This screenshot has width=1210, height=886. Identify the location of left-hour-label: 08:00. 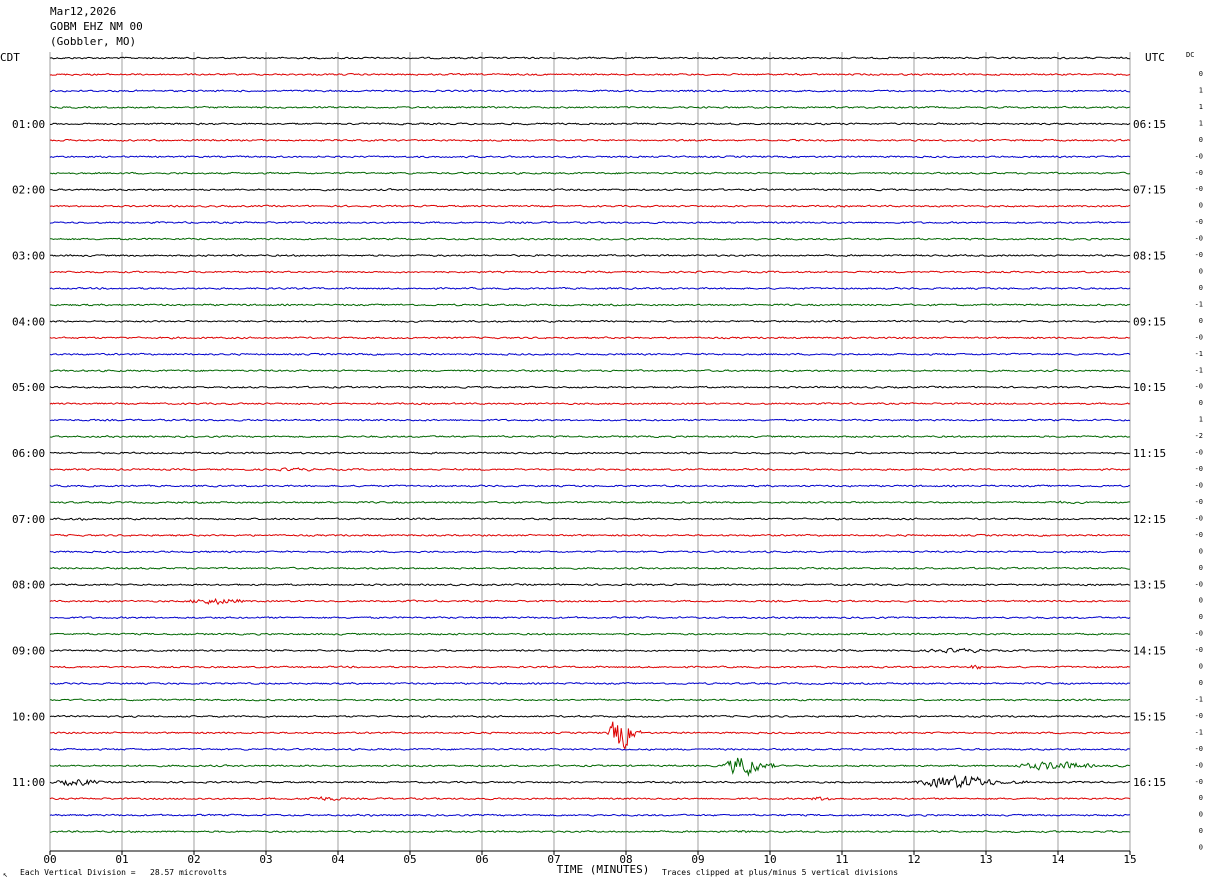
(28, 585).